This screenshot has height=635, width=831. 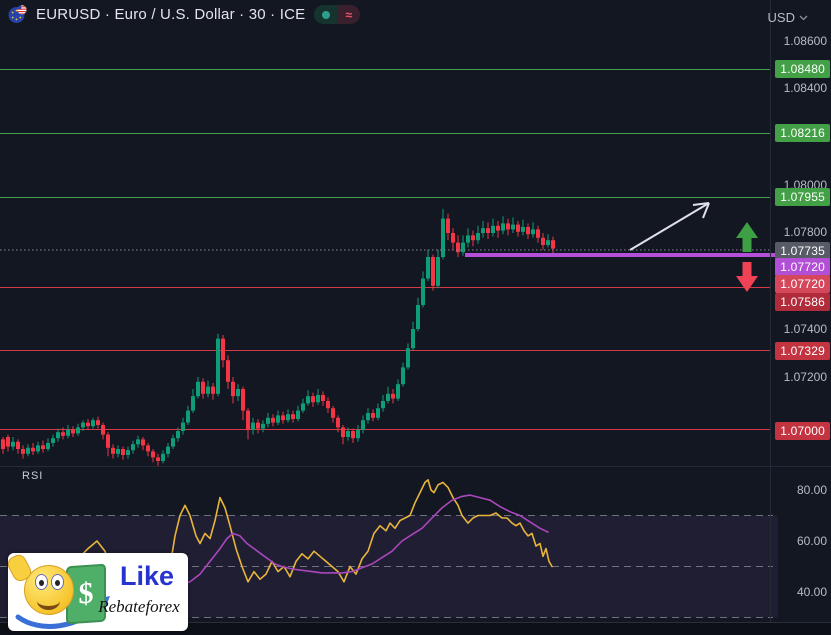 I want to click on rsi-axis-label: 40.00, so click(x=811, y=592).